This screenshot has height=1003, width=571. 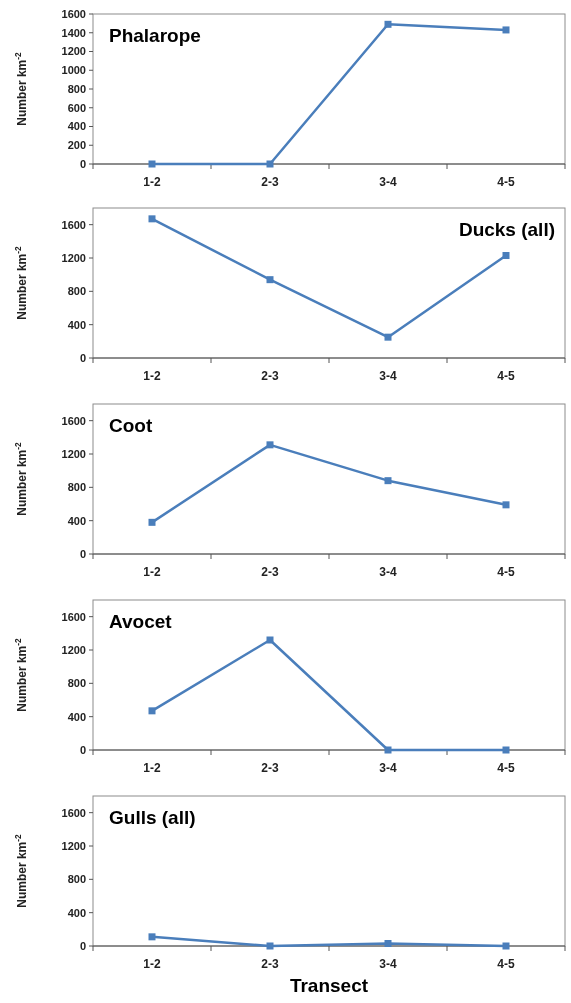 What do you see at coordinates (141, 621) in the screenshot?
I see `text: Avocet` at bounding box center [141, 621].